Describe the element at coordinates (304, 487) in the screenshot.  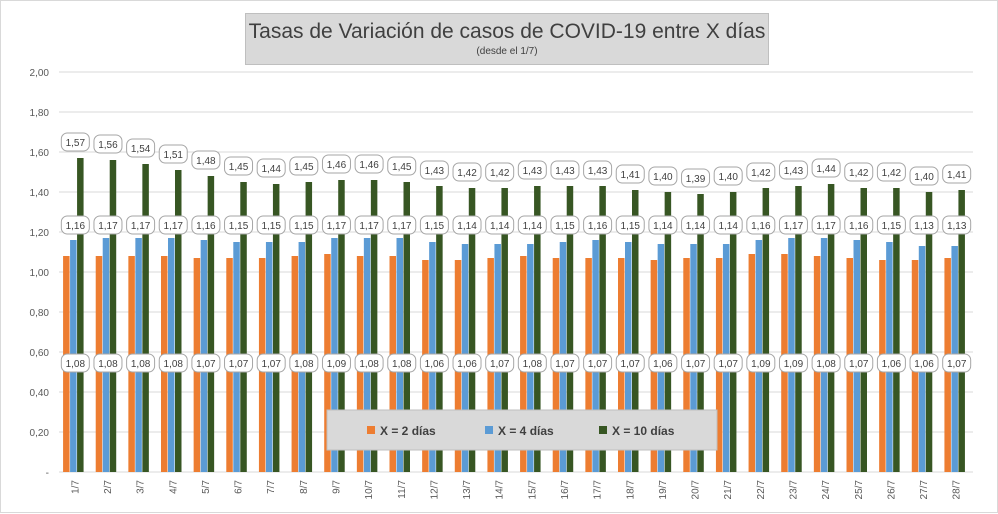
I see `x-tick-label: 8/7` at that location.